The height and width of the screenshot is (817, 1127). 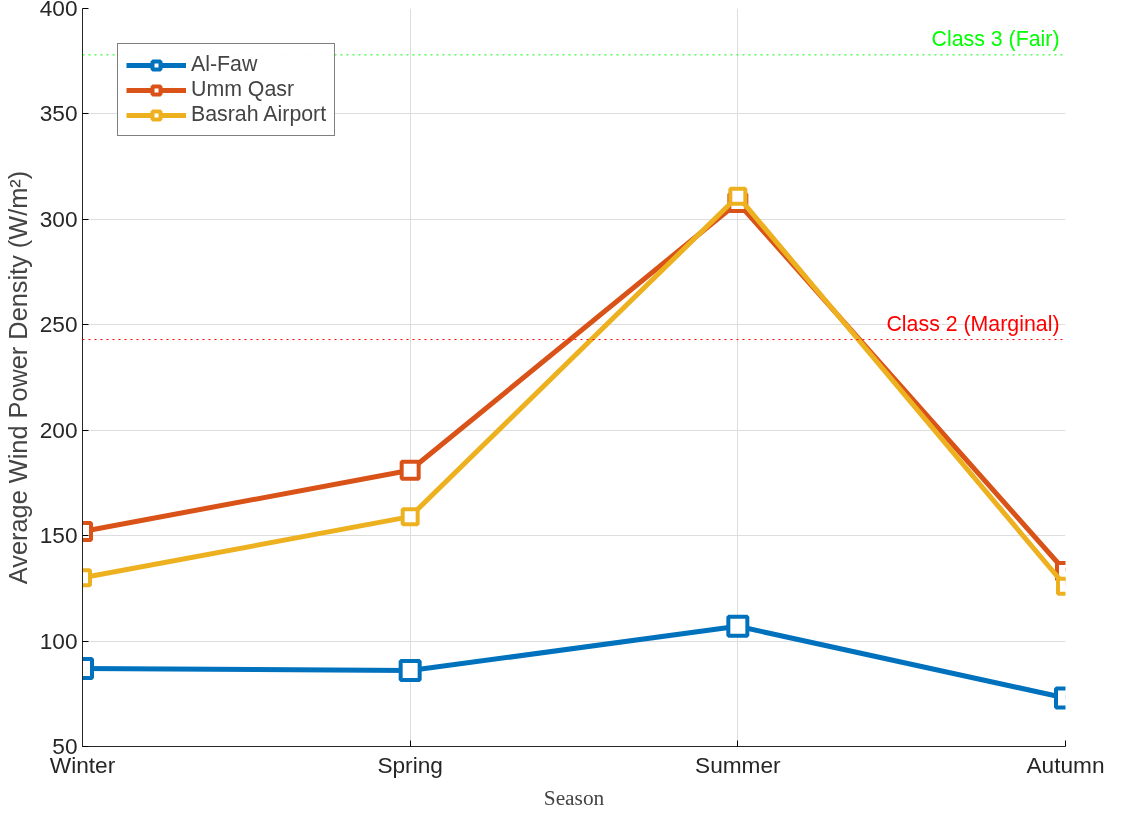 I want to click on x-tick-label: Summer, so click(x=738, y=764).